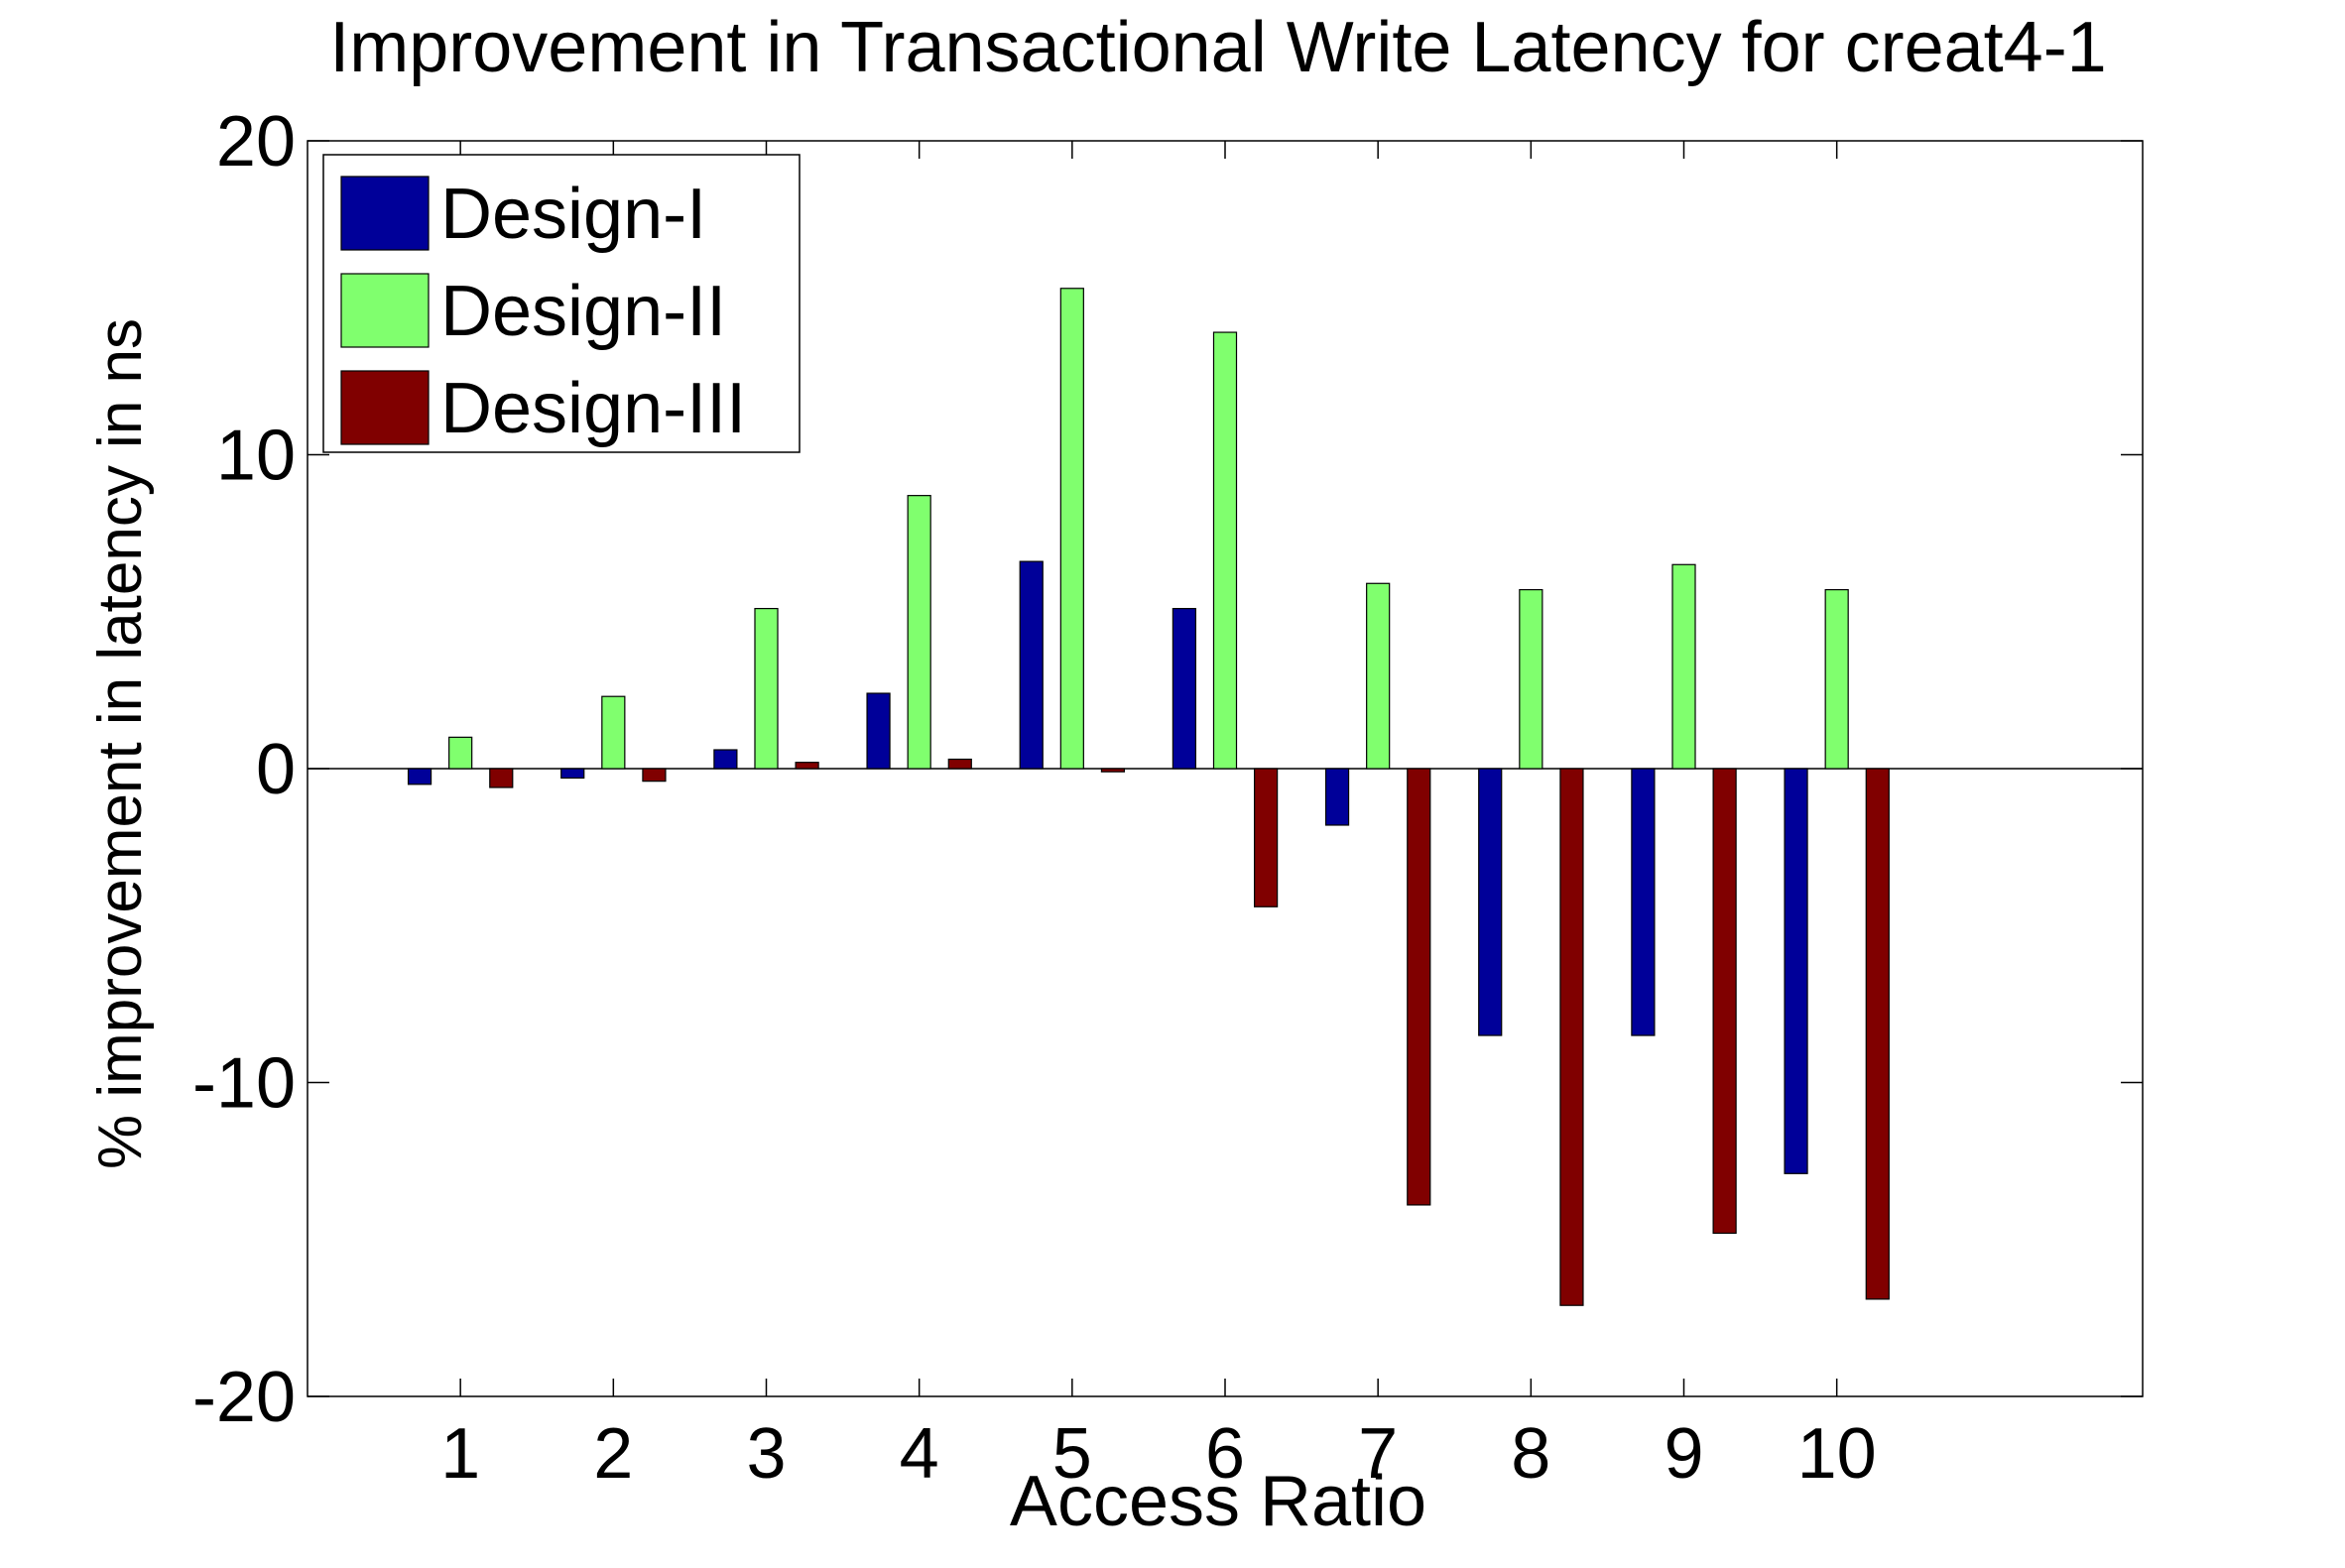 The image size is (2345, 1568). What do you see at coordinates (385, 213) in the screenshot?
I see `legend-swatch-design-i` at bounding box center [385, 213].